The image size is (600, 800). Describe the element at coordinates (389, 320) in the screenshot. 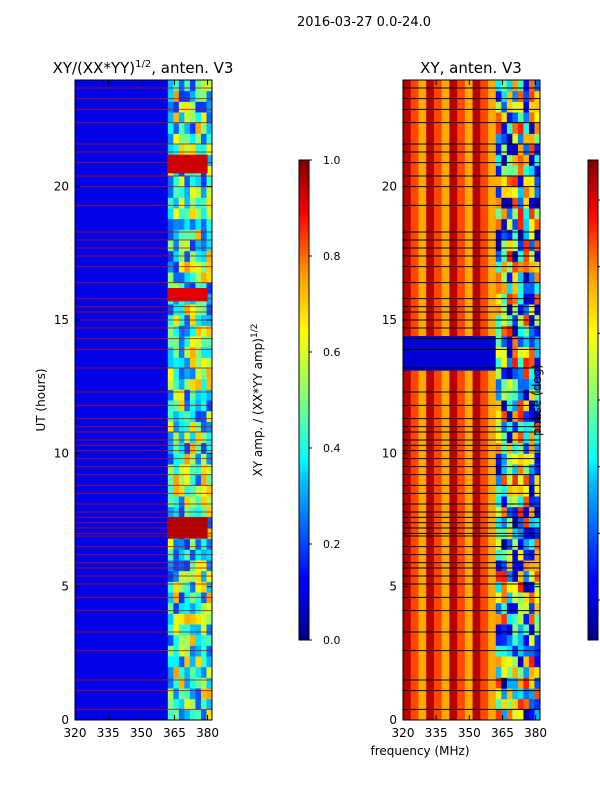

I see `y-tick-label: 15` at that location.